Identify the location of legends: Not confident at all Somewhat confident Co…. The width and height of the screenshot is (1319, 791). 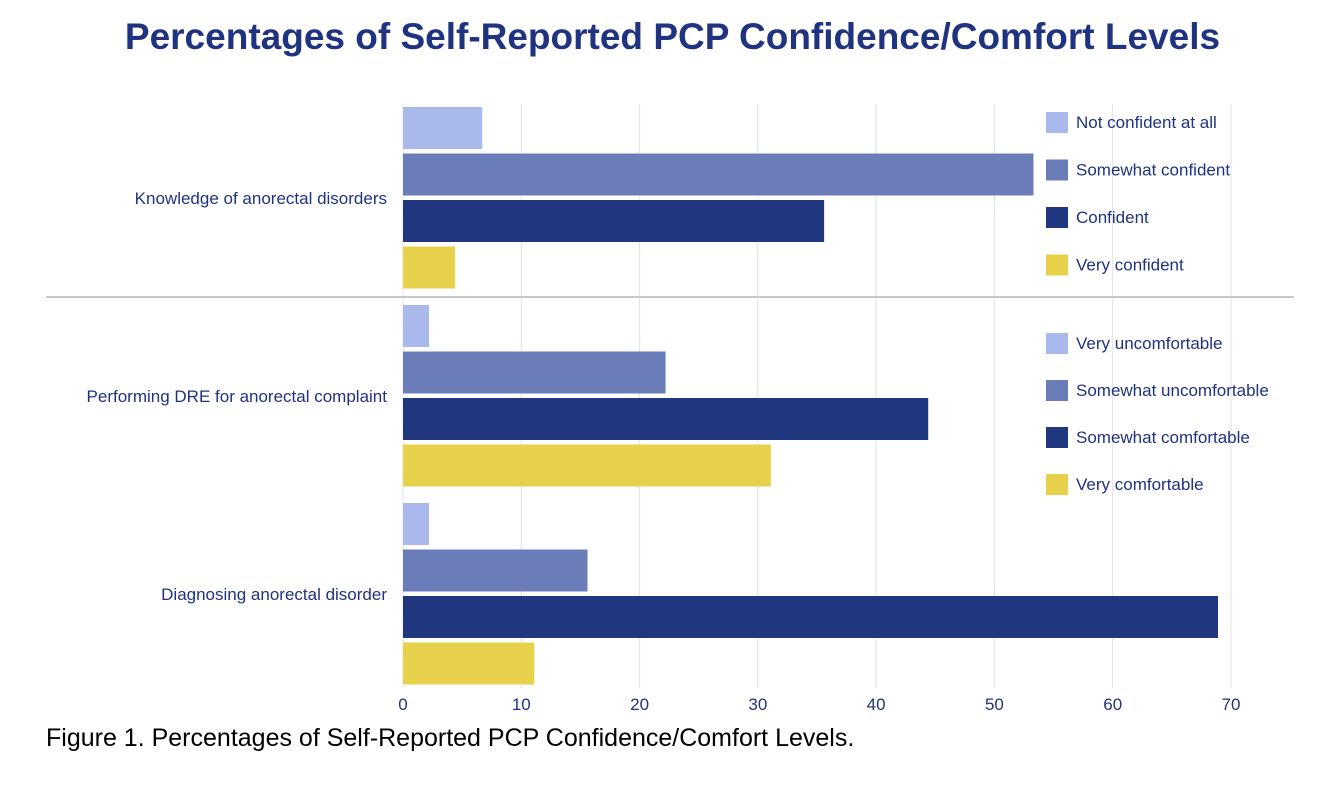
(1157, 303).